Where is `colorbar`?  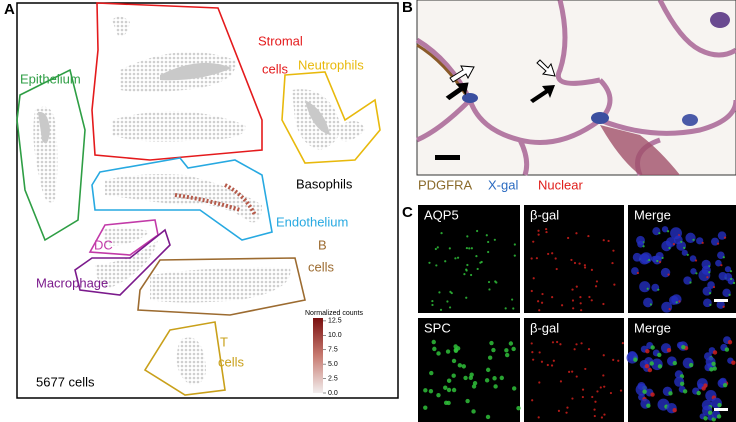
colorbar is located at coordinates (318, 355).